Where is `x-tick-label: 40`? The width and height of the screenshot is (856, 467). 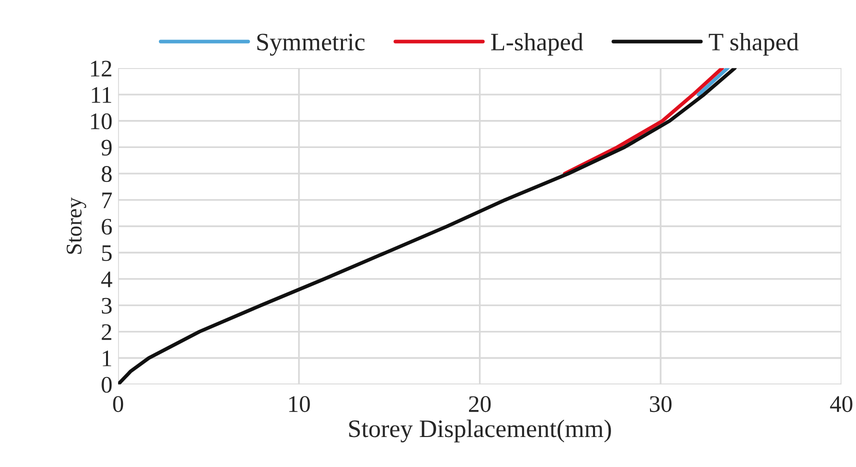 x-tick-label: 40 is located at coordinates (841, 404).